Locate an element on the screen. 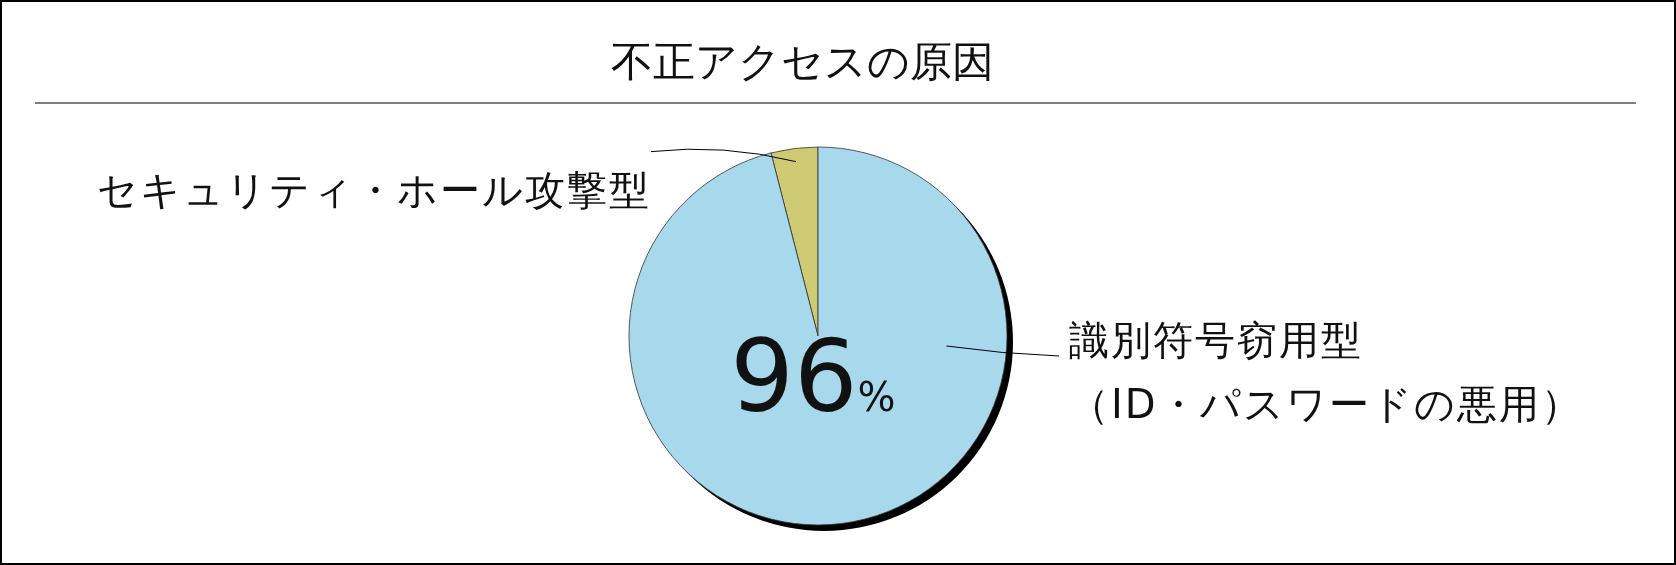 The width and height of the screenshot is (1676, 565). chart-title: 不正アクセスの原因 is located at coordinates (802, 61).